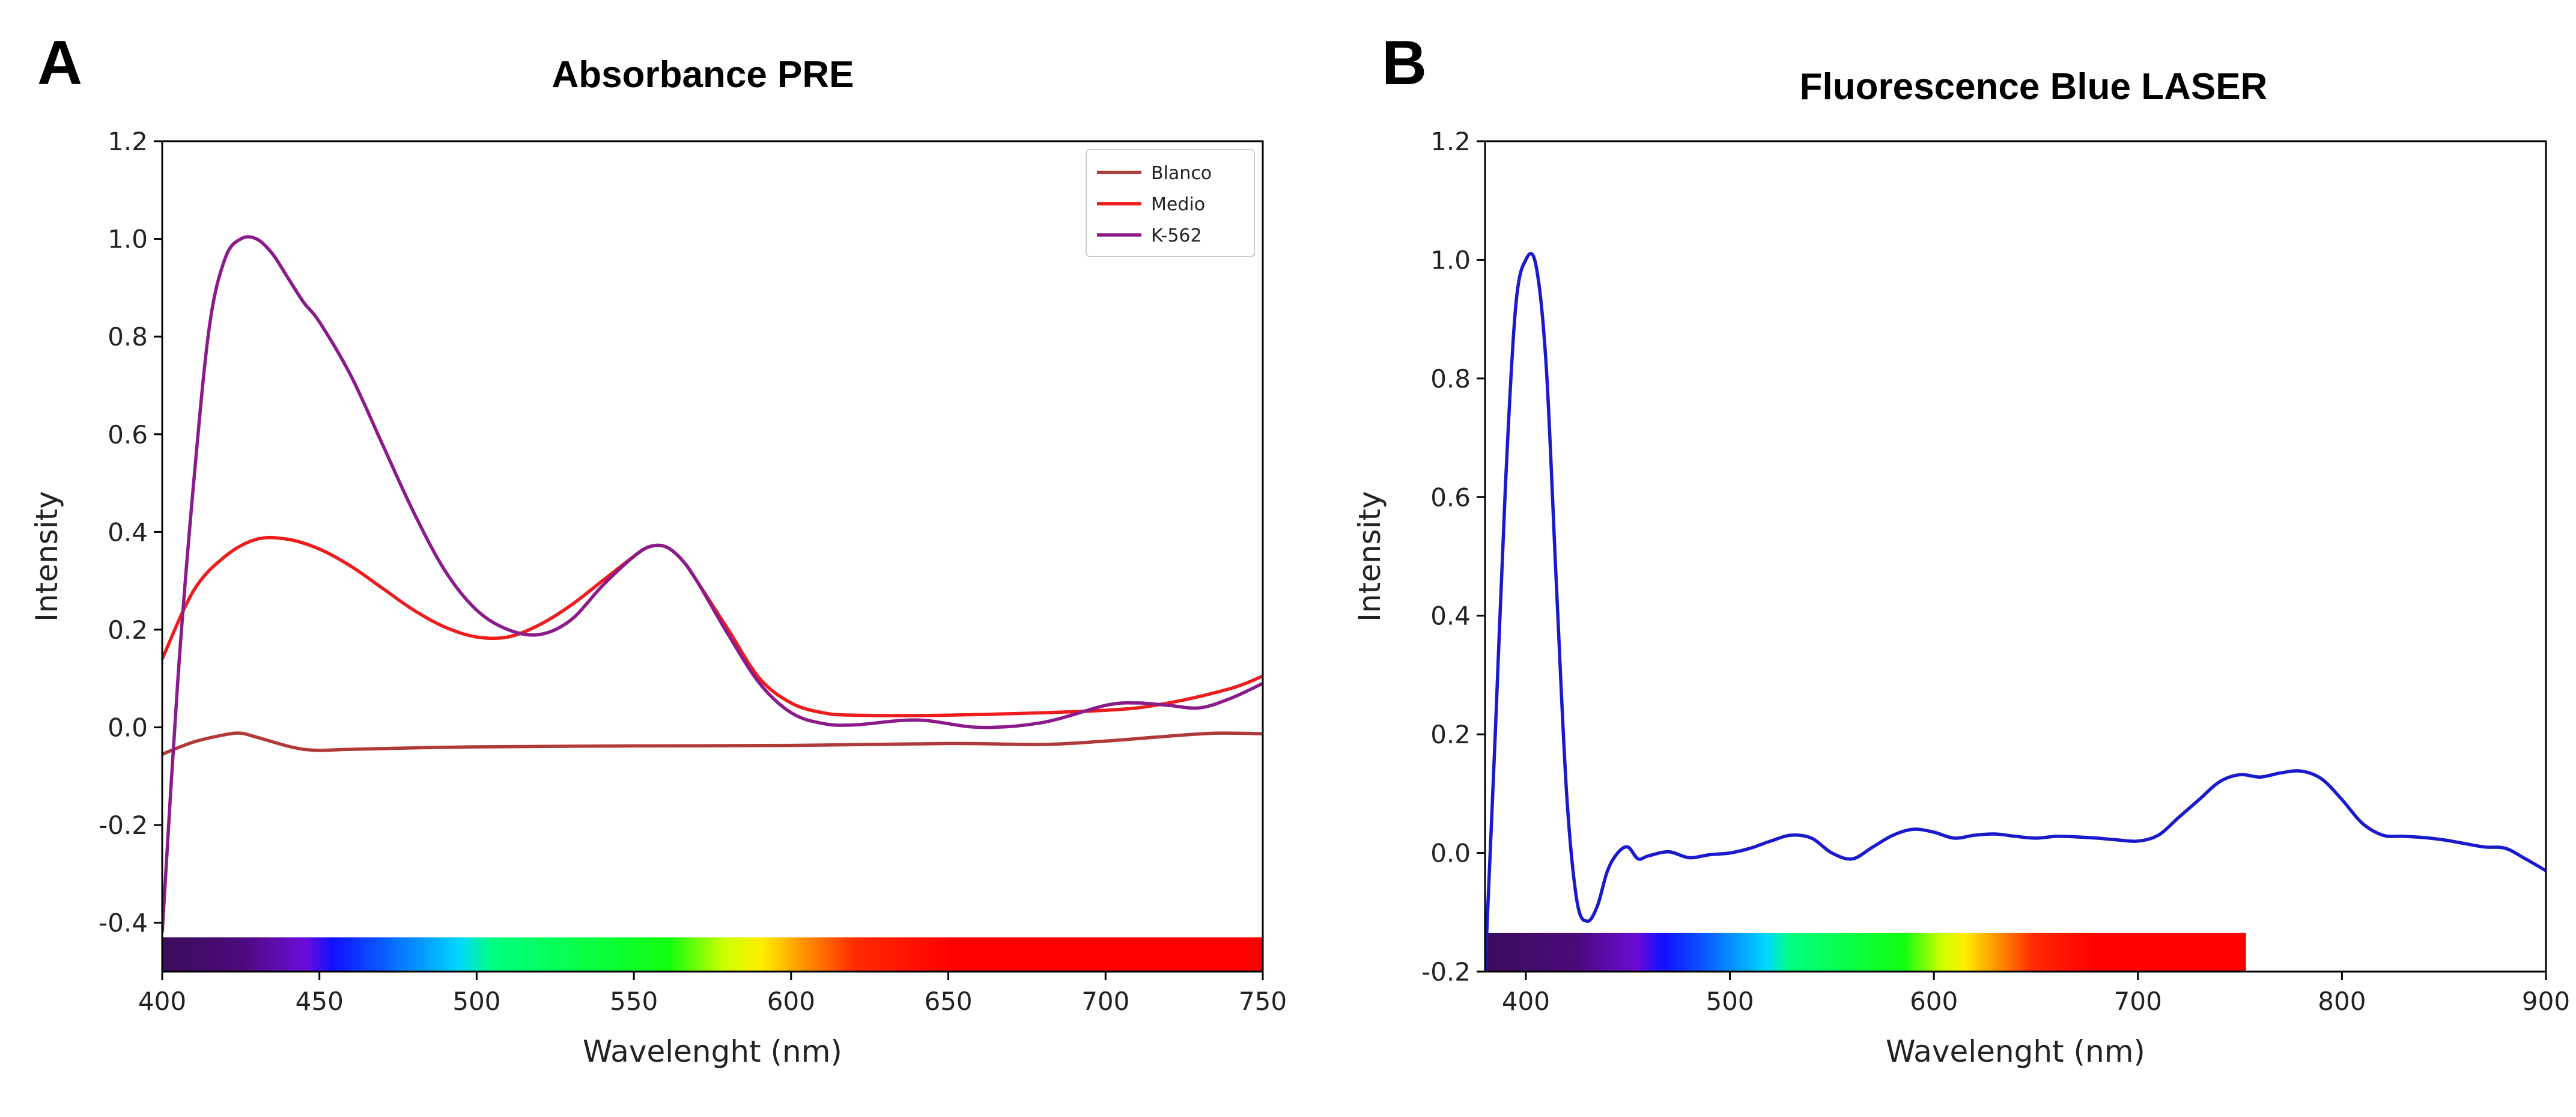  What do you see at coordinates (128, 337) in the screenshot?
I see `chart-a-ytick-label: 0.8` at bounding box center [128, 337].